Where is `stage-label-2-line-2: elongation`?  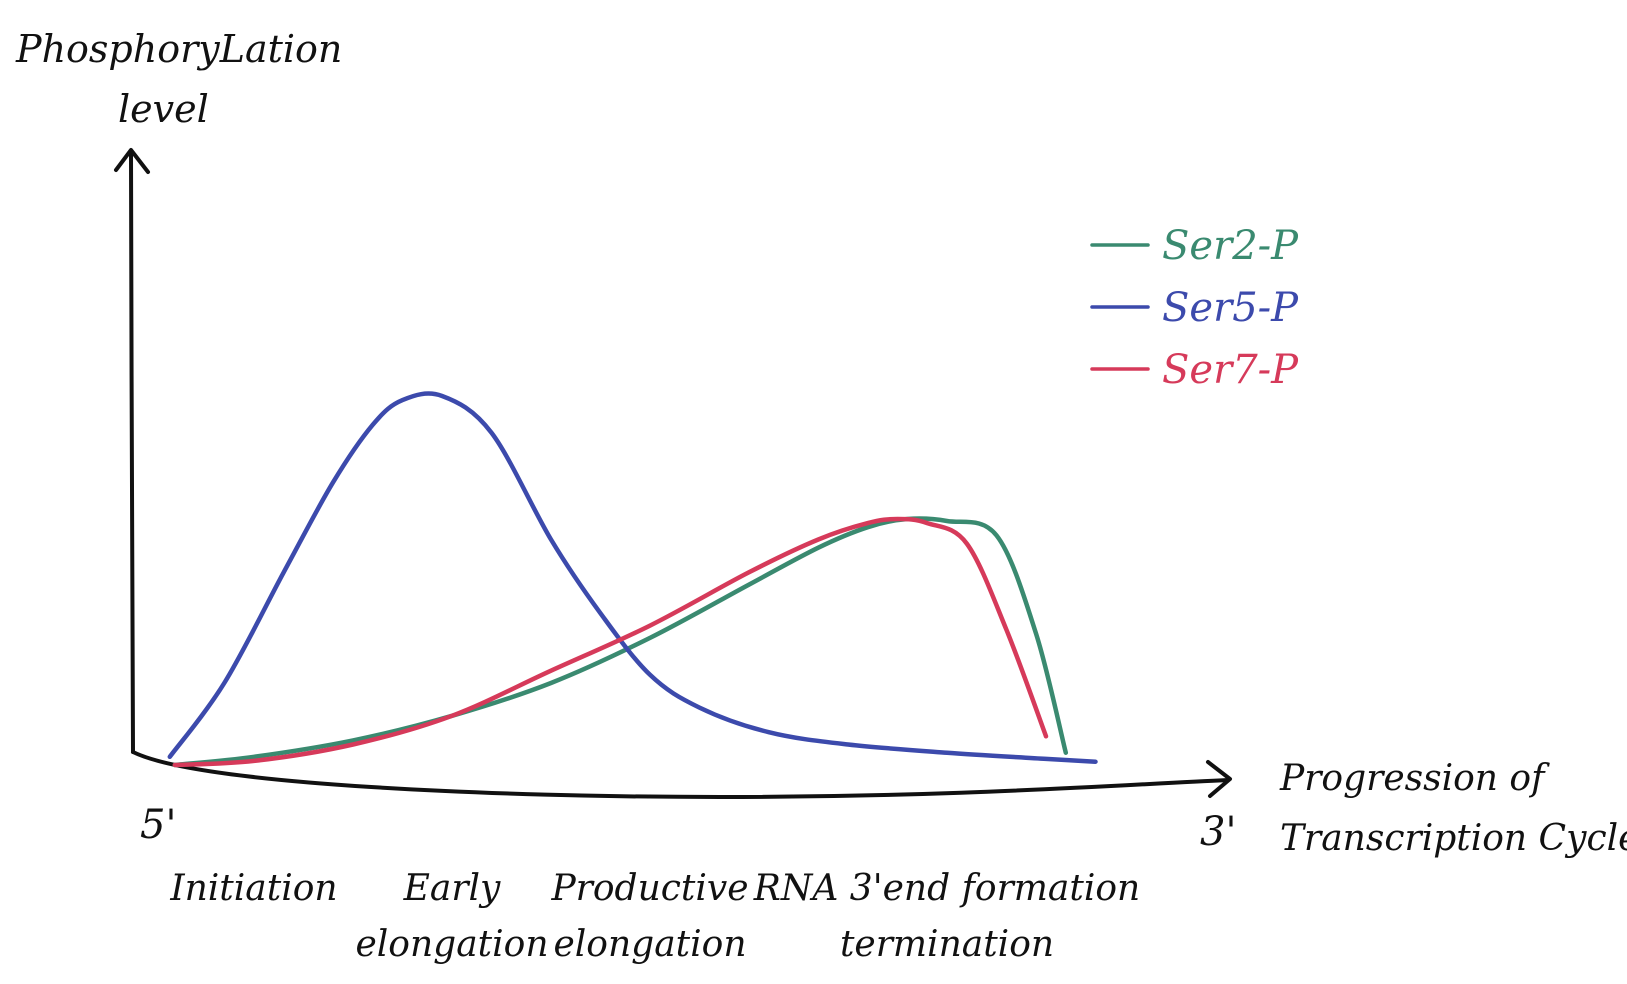 stage-label-2-line-2: elongation is located at coordinates (451, 944).